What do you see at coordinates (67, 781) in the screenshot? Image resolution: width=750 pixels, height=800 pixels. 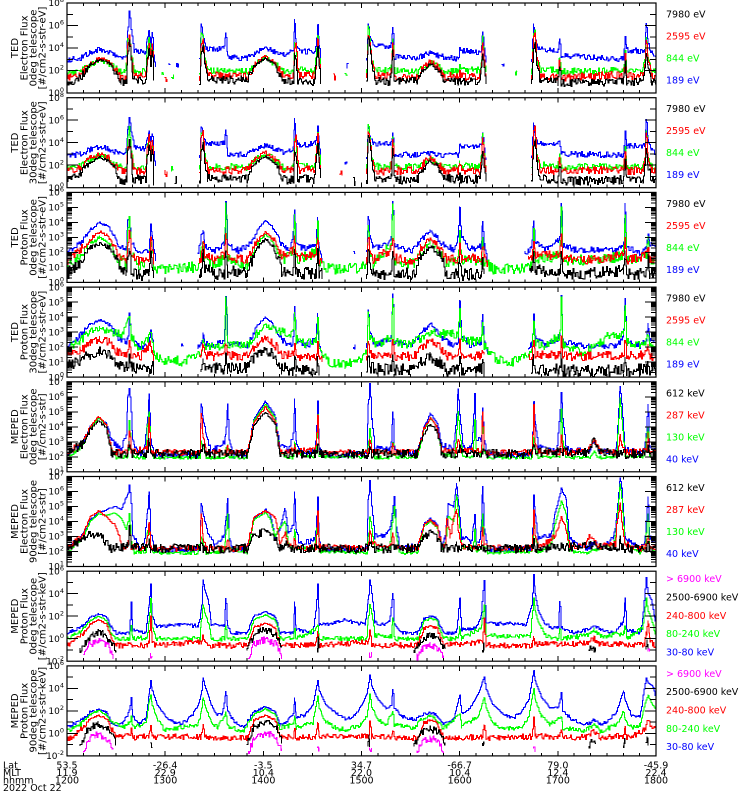 I see `x-axis-hhmm-tick-label: 1200` at bounding box center [67, 781].